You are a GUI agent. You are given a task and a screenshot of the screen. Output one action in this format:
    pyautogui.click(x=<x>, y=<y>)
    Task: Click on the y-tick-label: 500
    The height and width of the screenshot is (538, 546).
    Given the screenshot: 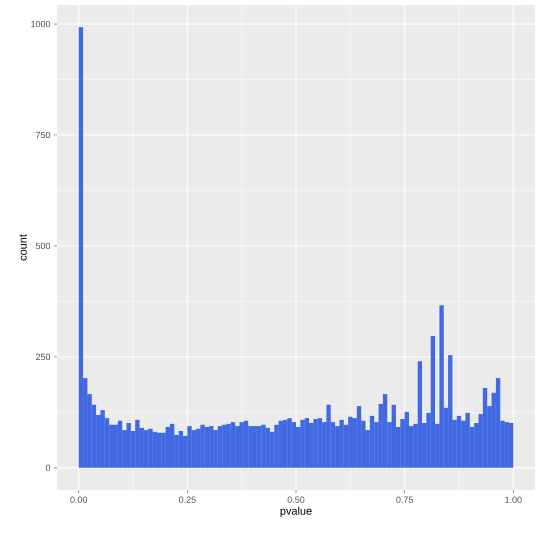 What is the action you would take?
    pyautogui.click(x=43, y=246)
    